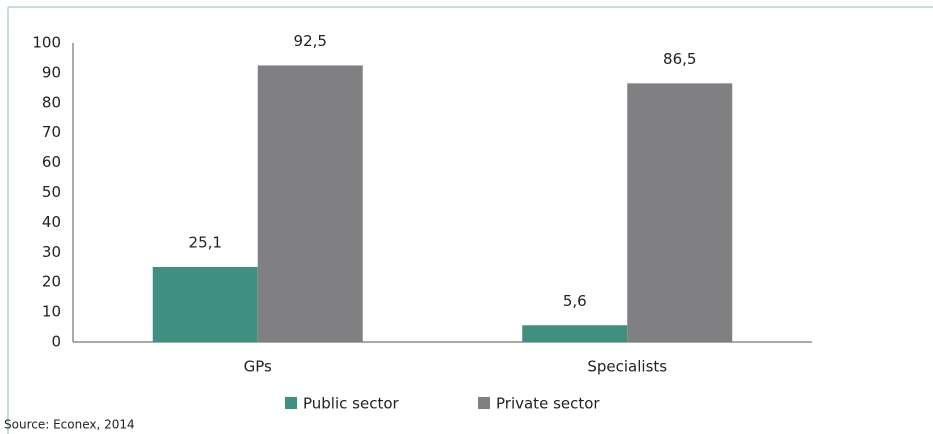 This screenshot has height=434, width=933. What do you see at coordinates (310, 41) in the screenshot?
I see `data-label: 92,5` at bounding box center [310, 41].